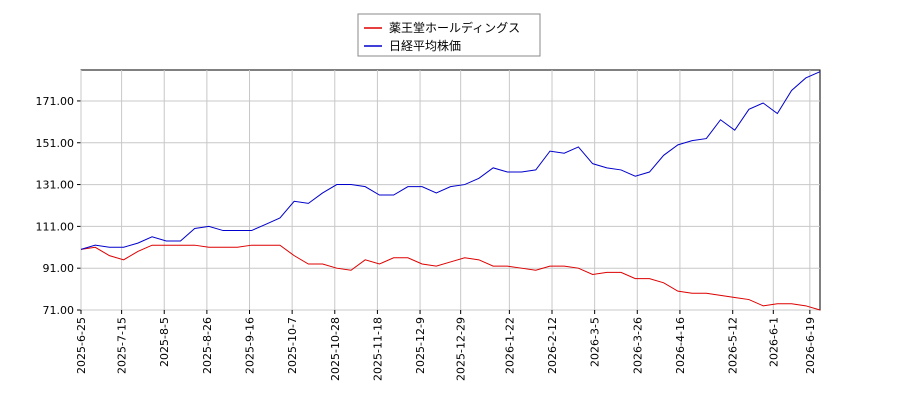 The height and width of the screenshot is (400, 900). I want to click on y-tick-label: 111.00, so click(55, 226).